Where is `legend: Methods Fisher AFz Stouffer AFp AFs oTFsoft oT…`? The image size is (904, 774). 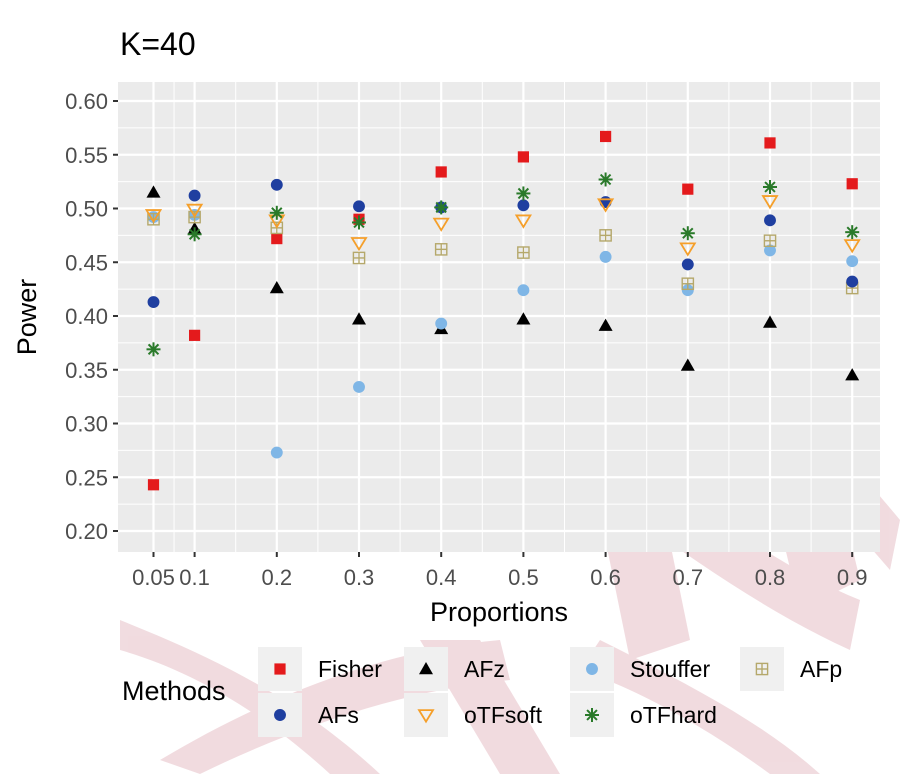
legend: Methods Fisher AFz Stouffer AFp AFs oTFsoft oT… is located at coordinates (482, 692).